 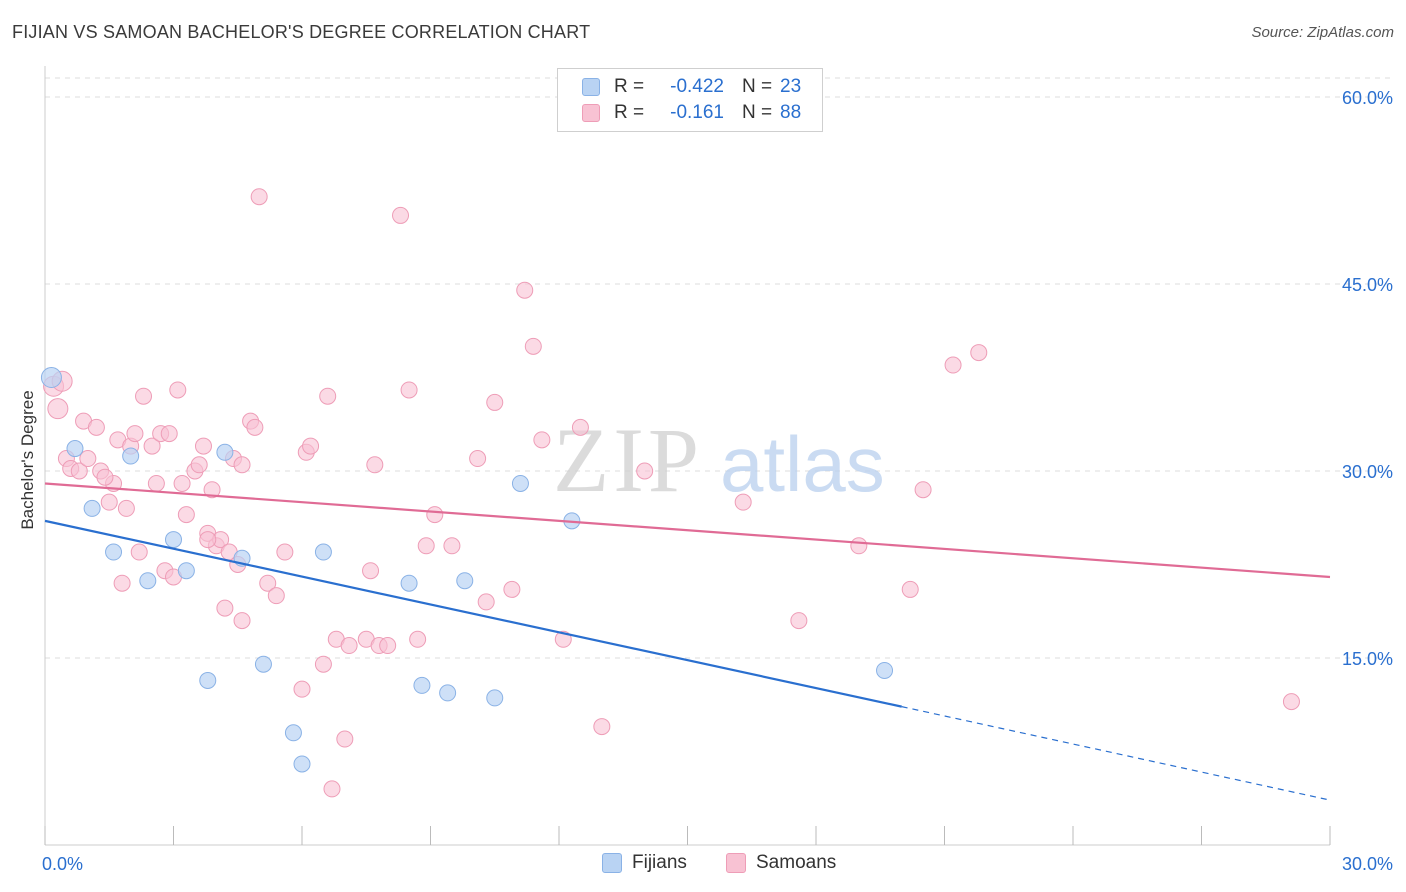 What do you see at coordinates (1367, 659) in the screenshot?
I see `y-tick-label: 15.0%` at bounding box center [1367, 659].